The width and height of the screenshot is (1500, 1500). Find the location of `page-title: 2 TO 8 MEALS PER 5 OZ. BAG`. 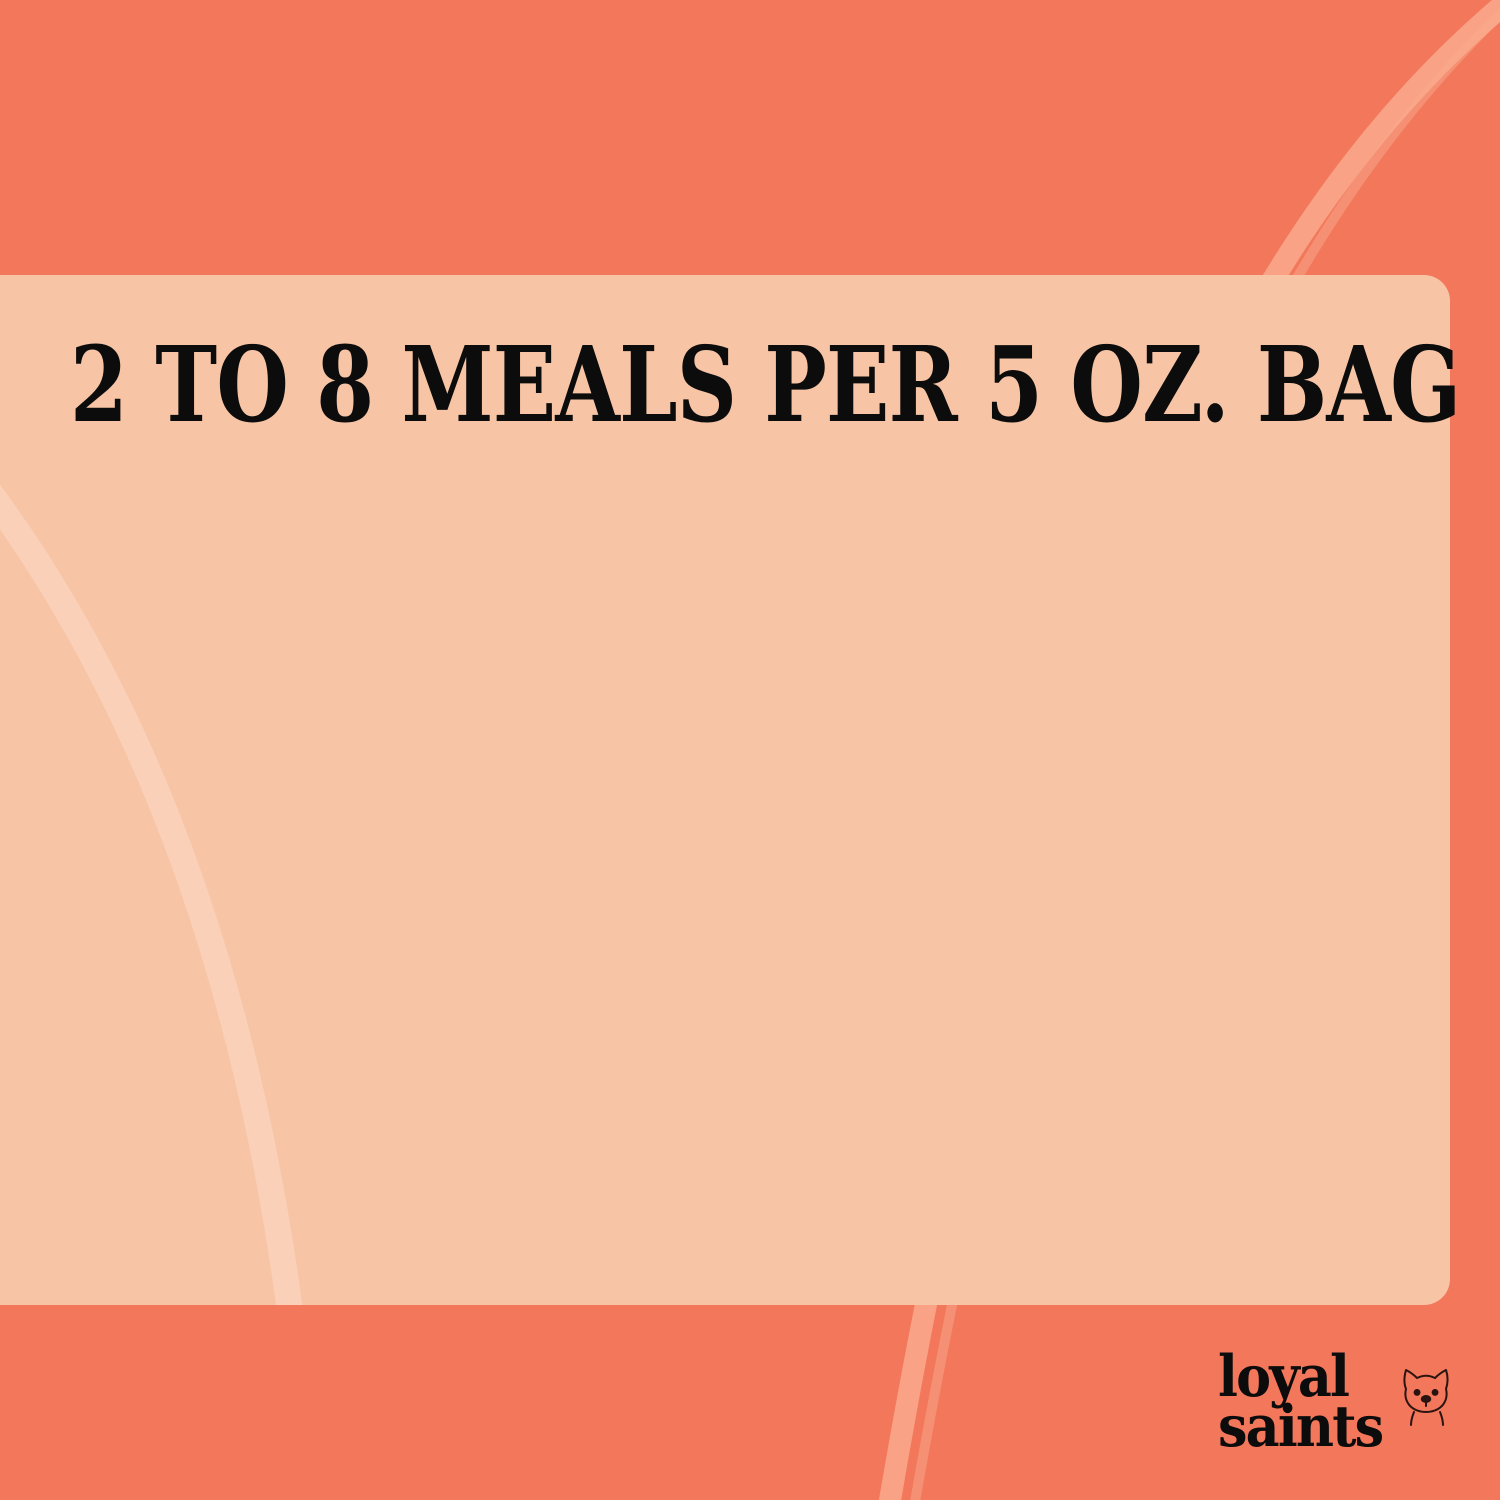

page-title: 2 TO 8 MEALS PER 5 OZ. BAG is located at coordinates (765, 384).